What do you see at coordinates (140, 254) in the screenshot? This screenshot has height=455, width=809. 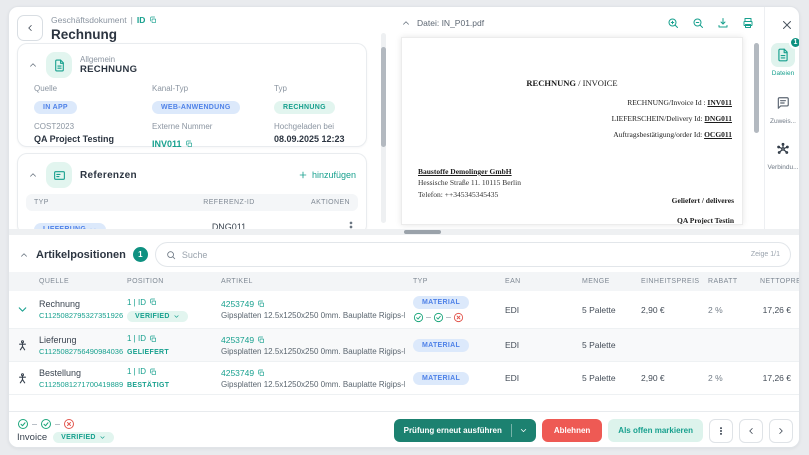 I see `items-count-badge: 1` at bounding box center [140, 254].